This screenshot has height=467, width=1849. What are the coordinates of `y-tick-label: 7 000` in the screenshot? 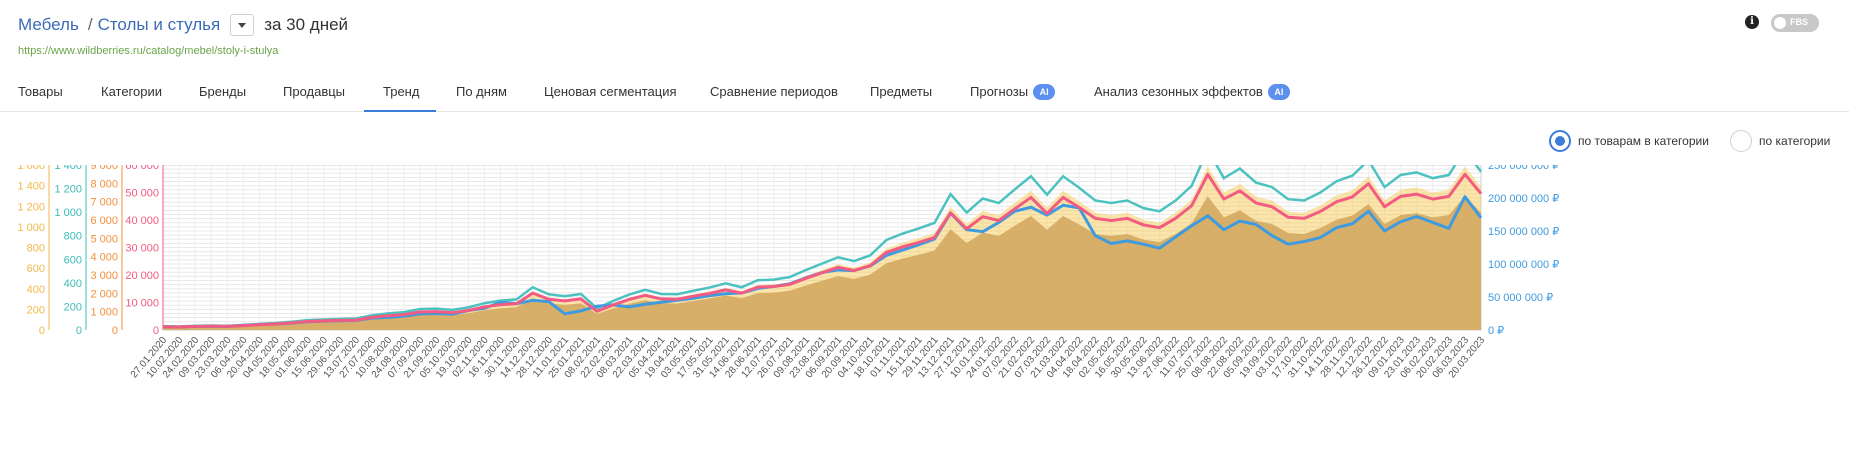 It's located at (104, 203).